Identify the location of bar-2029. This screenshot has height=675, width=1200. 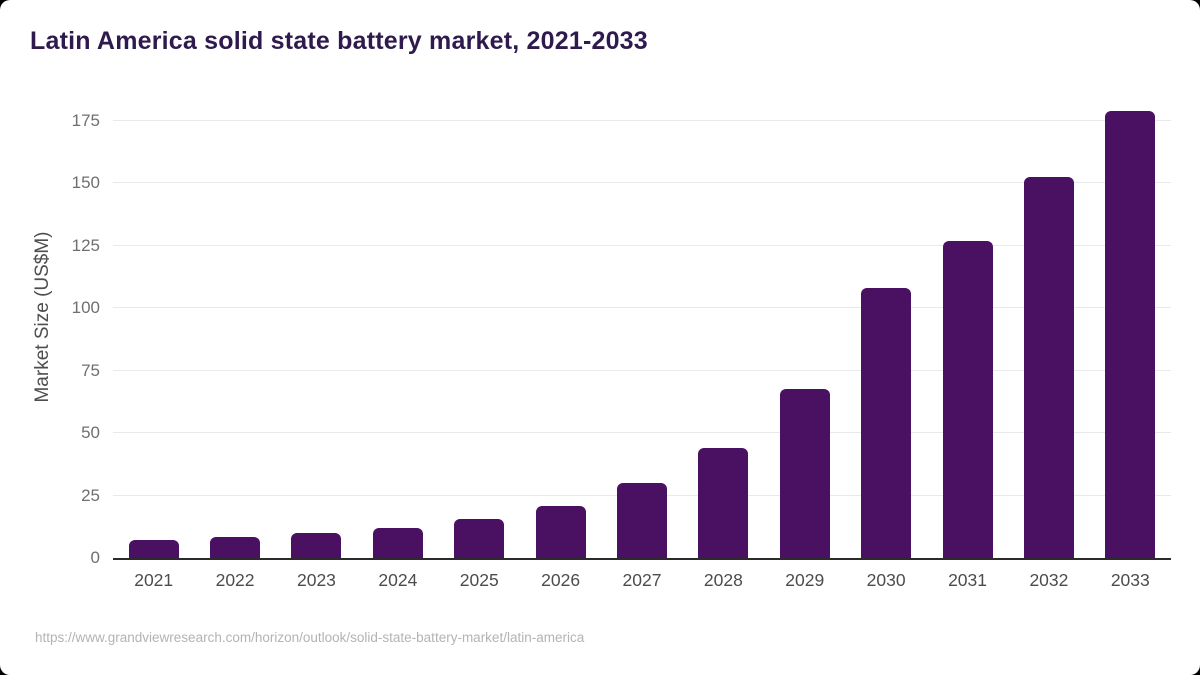
(804, 473).